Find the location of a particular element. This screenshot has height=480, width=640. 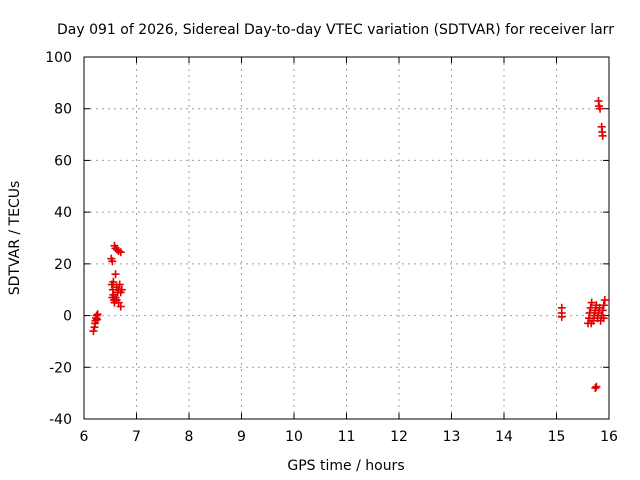

y-tick-label: 60 is located at coordinates (63, 161).